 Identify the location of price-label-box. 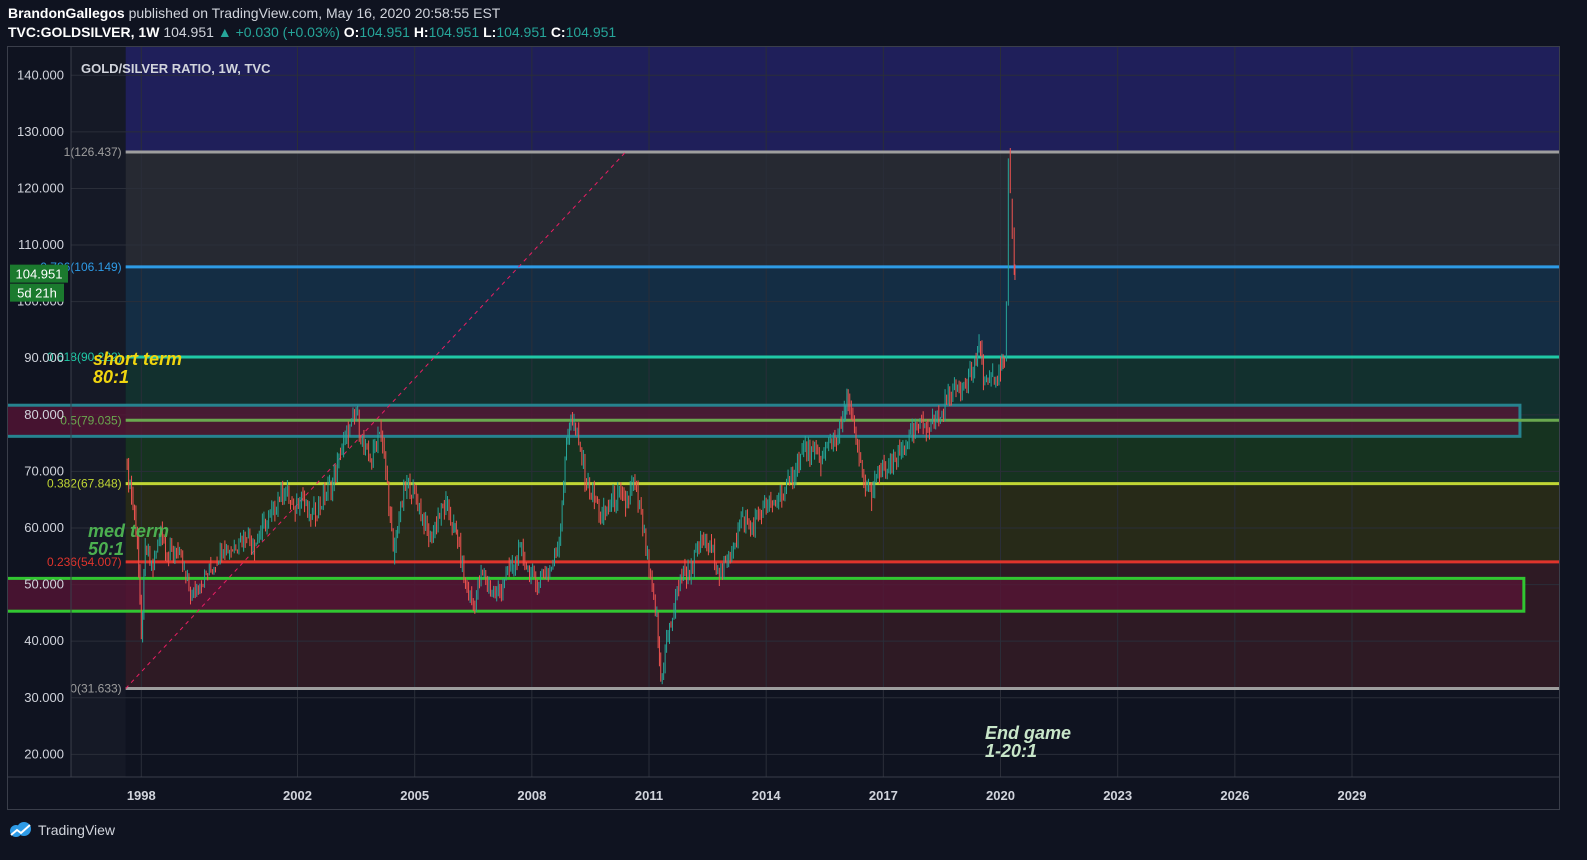
(39, 273).